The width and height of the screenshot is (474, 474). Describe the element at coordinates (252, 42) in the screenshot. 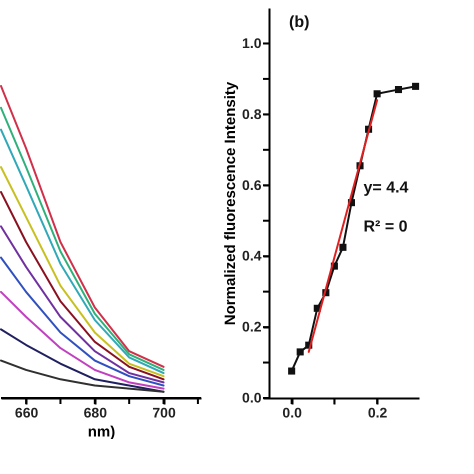

I see `y-tick-label: 1.0` at that location.